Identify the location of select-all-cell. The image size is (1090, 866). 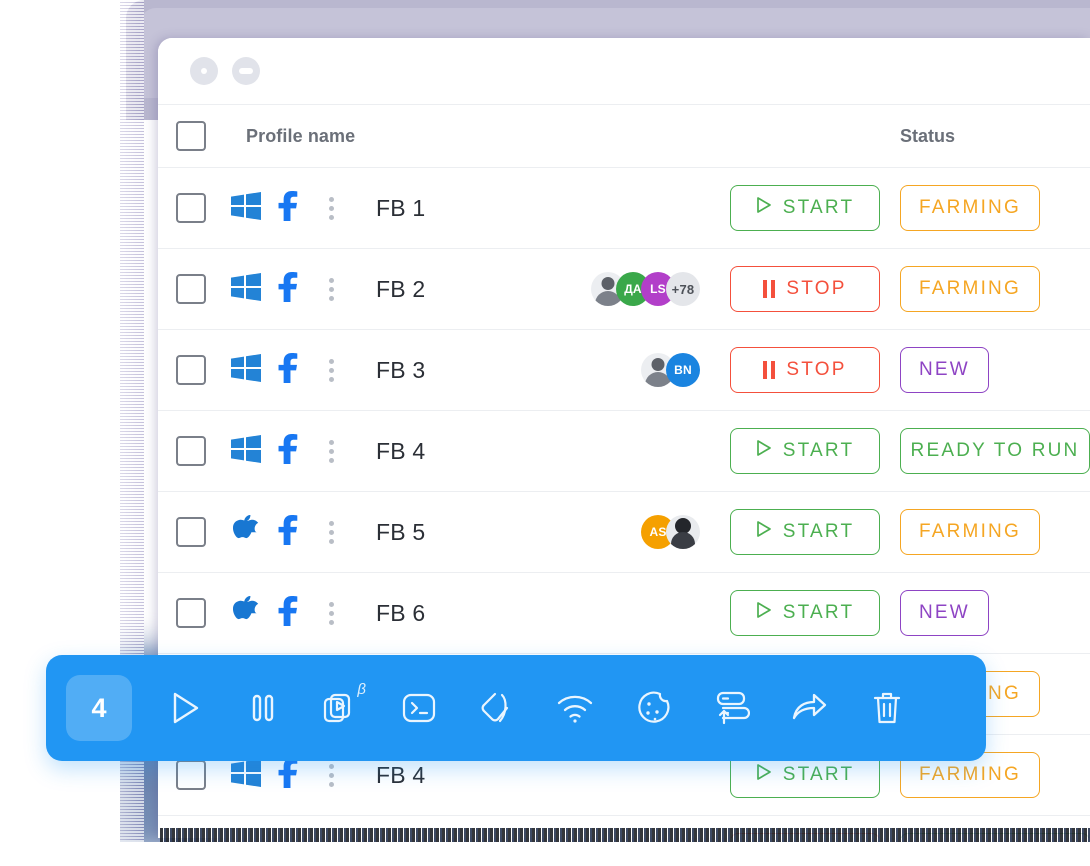
(191, 136).